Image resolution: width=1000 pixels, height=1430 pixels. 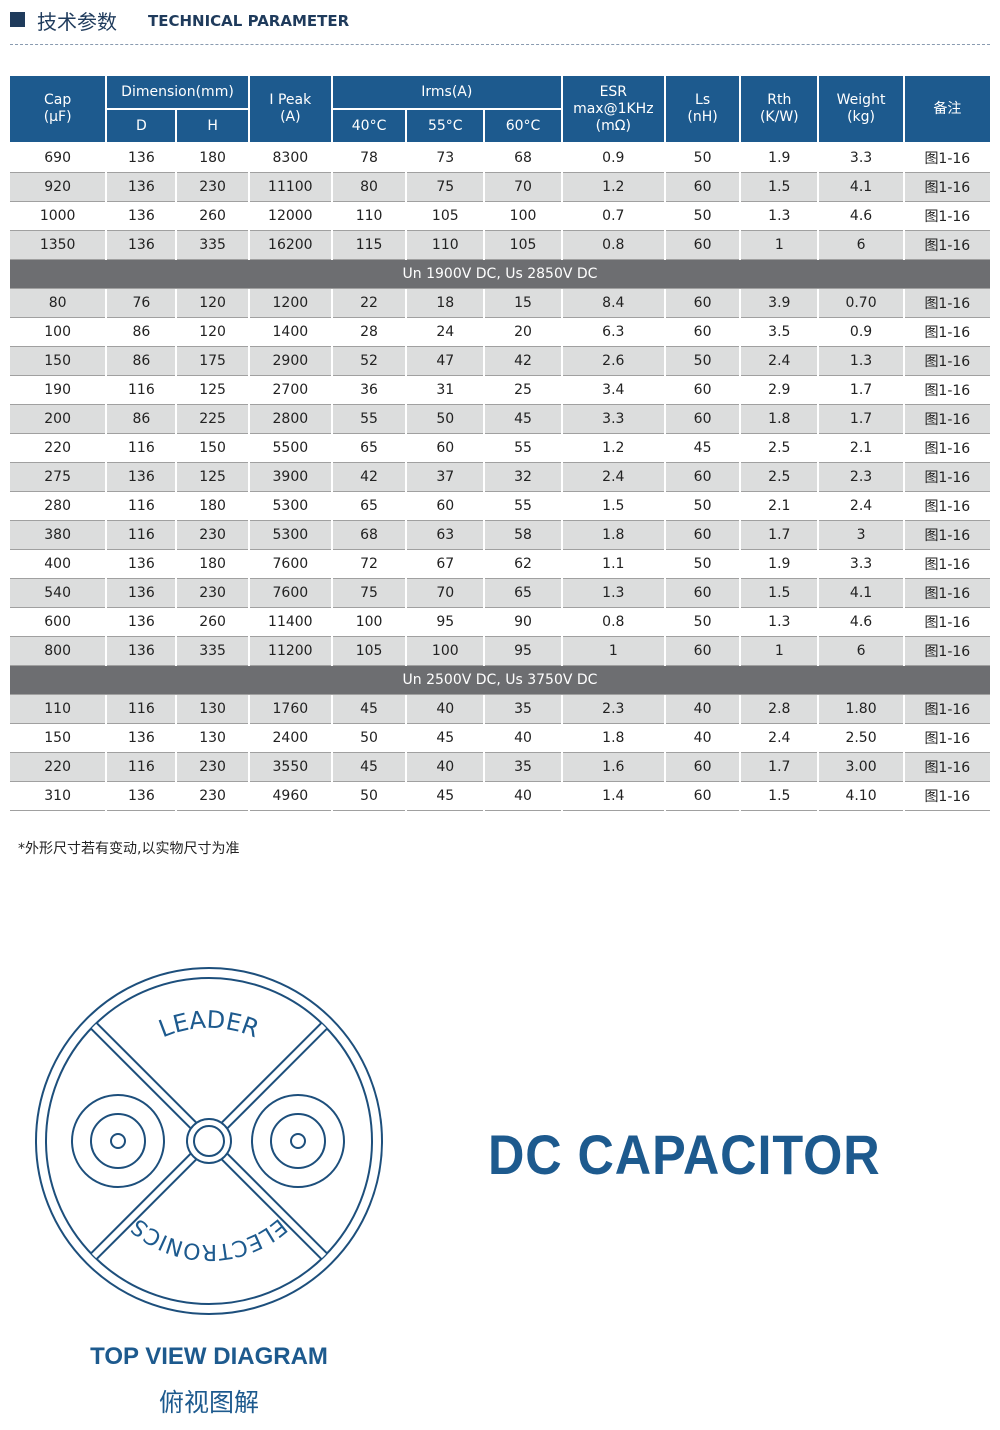 I want to click on cell: 42, so click(x=369, y=477).